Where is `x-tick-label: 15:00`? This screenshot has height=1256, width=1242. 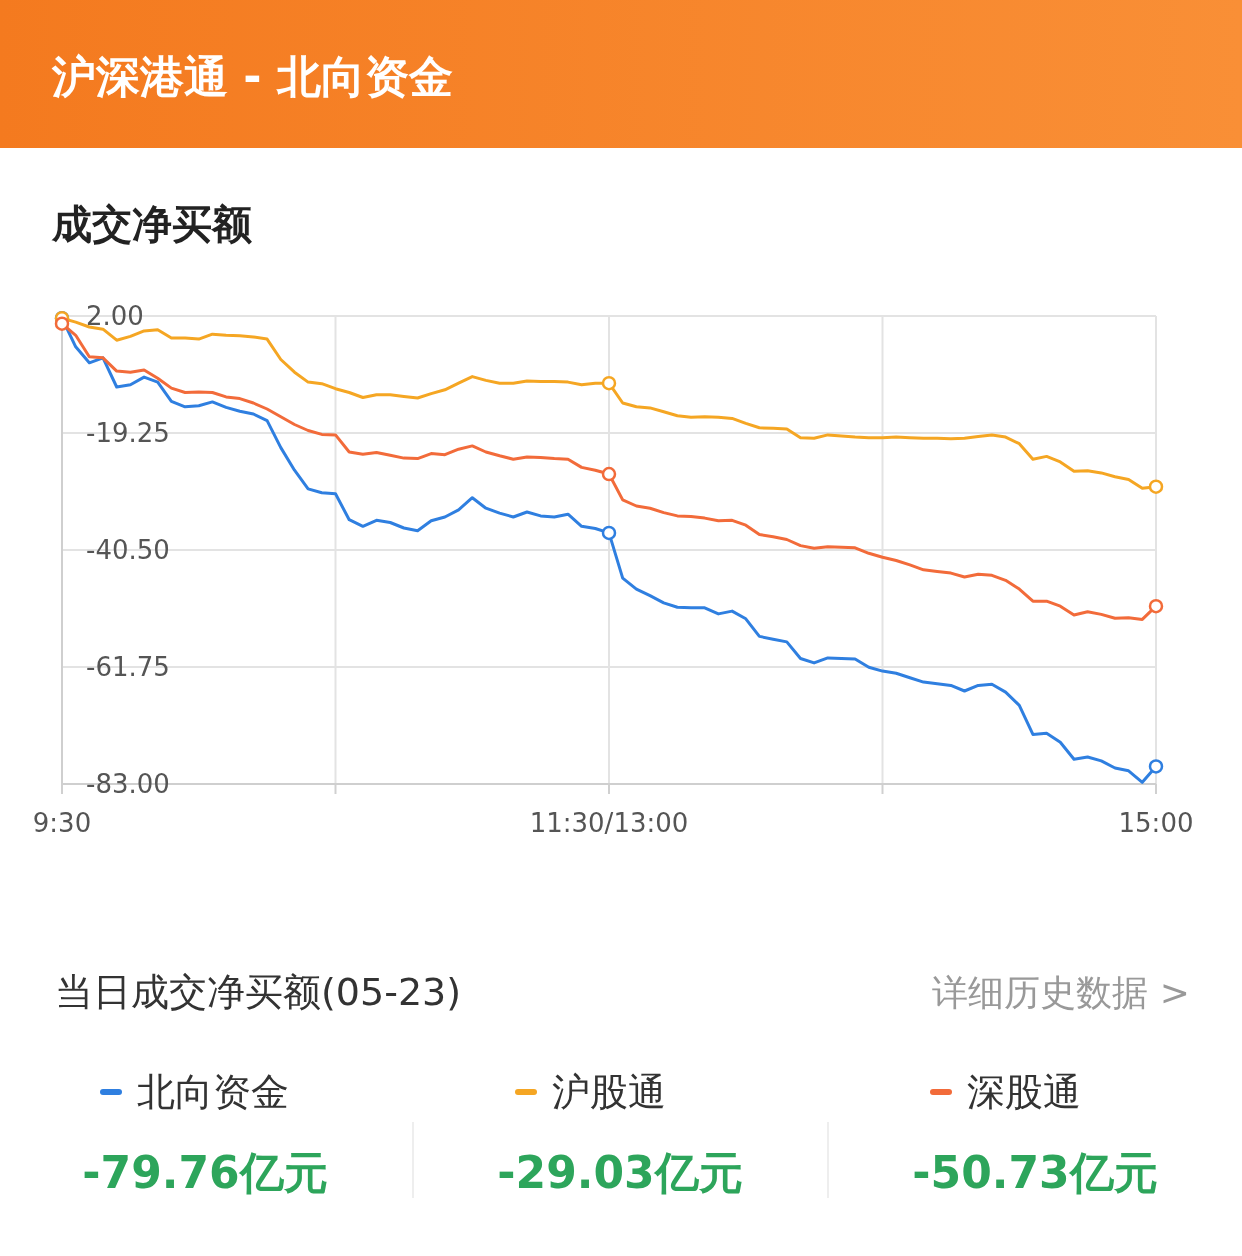 x-tick-label: 15:00 is located at coordinates (1156, 823).